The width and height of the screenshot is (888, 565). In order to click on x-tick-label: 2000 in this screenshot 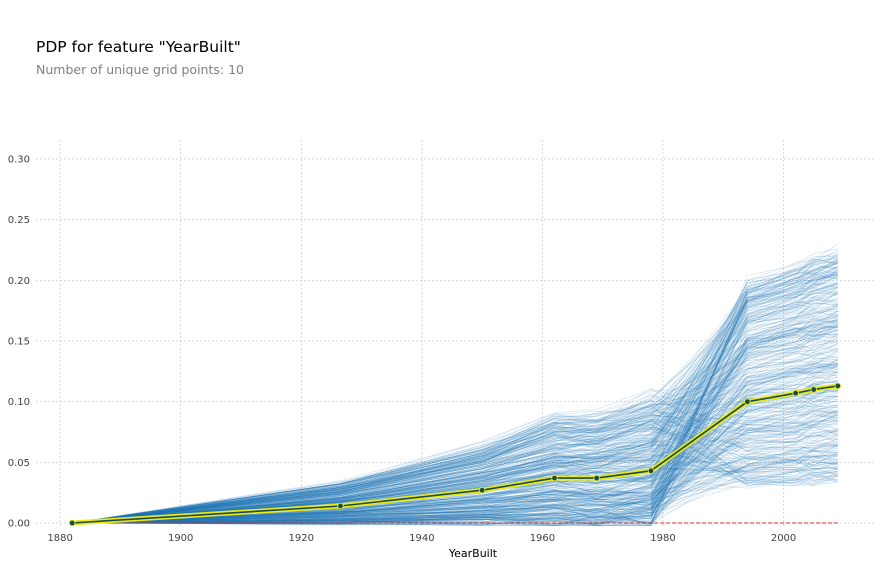, I will do `click(783, 538)`.